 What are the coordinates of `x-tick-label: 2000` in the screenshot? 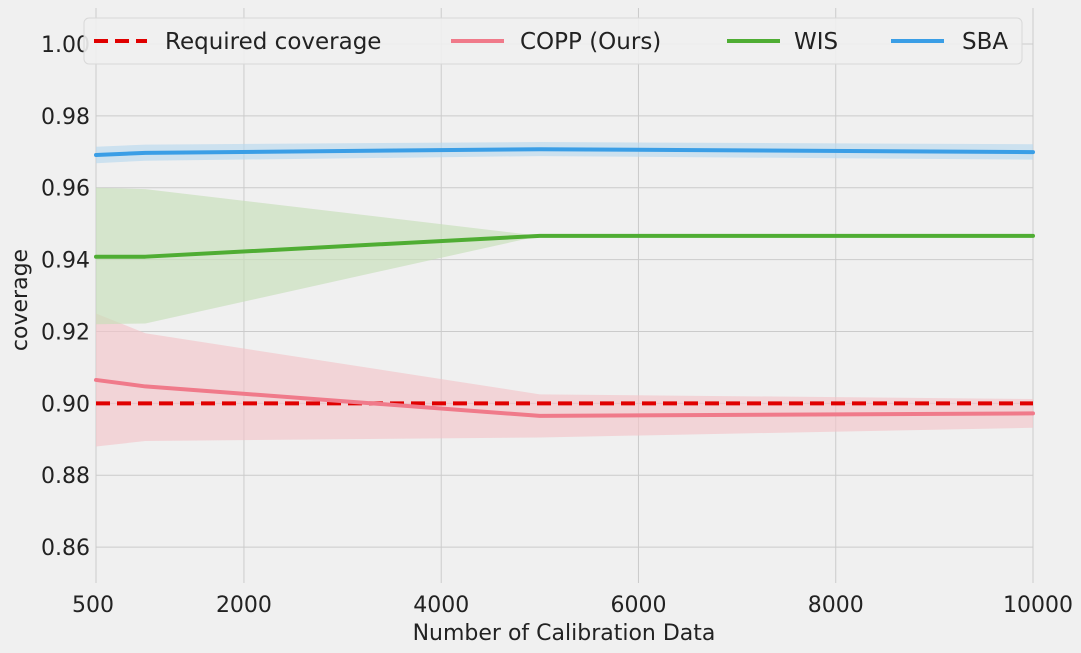 It's located at (244, 605).